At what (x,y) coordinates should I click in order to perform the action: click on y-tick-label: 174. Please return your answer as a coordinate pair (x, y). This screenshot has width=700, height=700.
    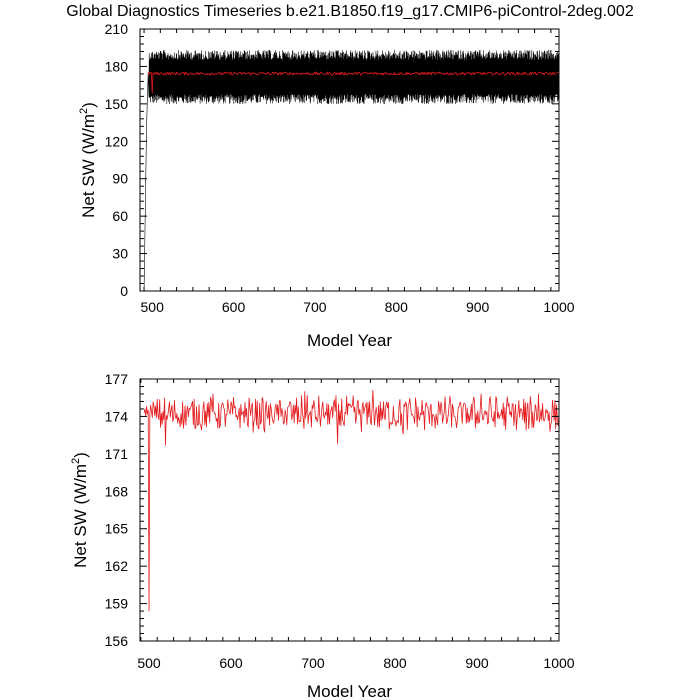
    Looking at the image, I should click on (117, 416).